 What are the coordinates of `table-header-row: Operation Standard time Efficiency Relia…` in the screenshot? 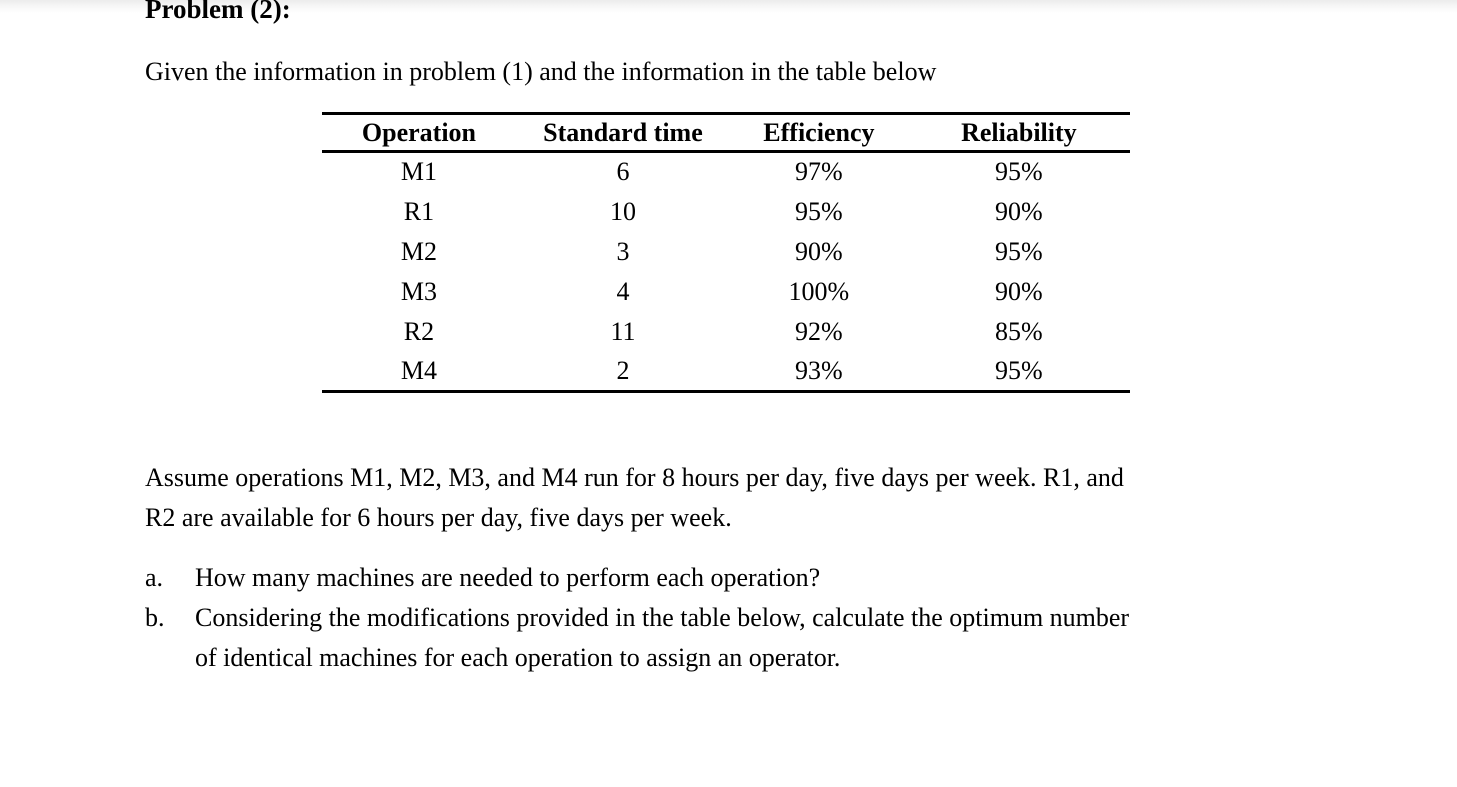 It's located at (726, 133).